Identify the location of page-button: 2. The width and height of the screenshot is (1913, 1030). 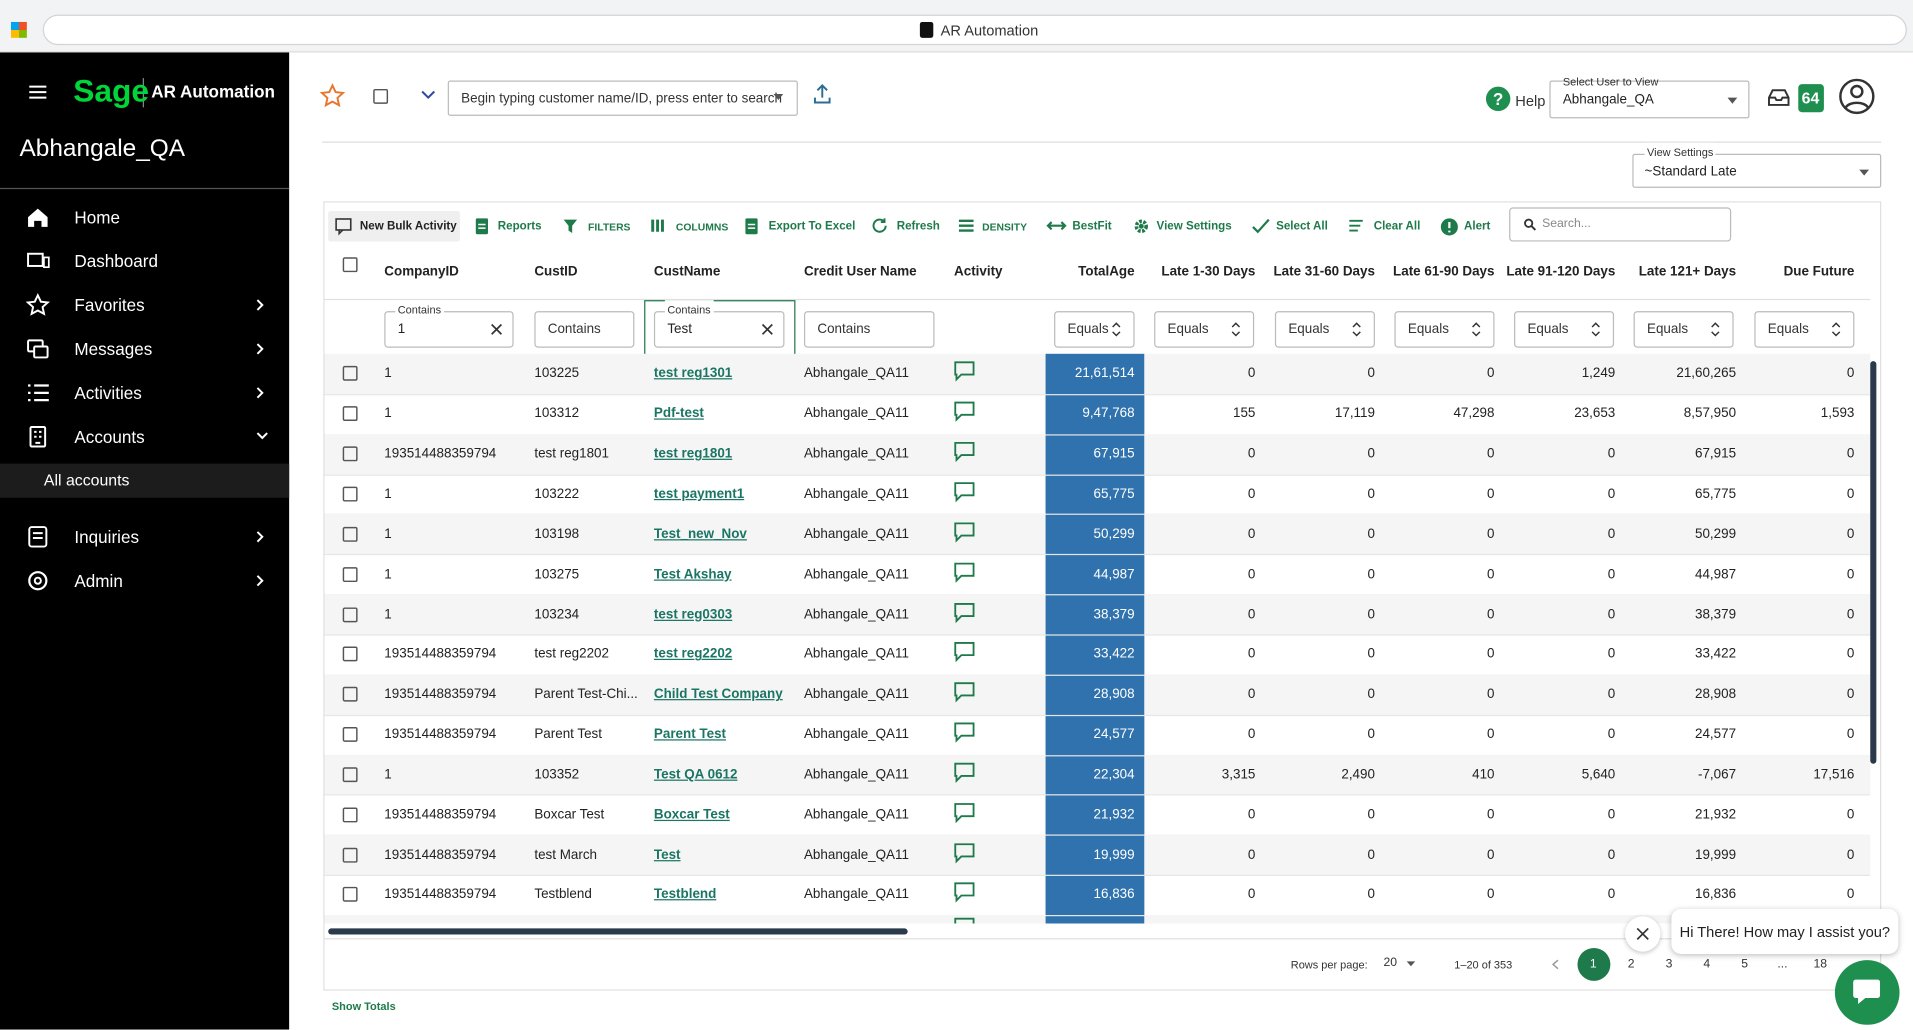
(1631, 964).